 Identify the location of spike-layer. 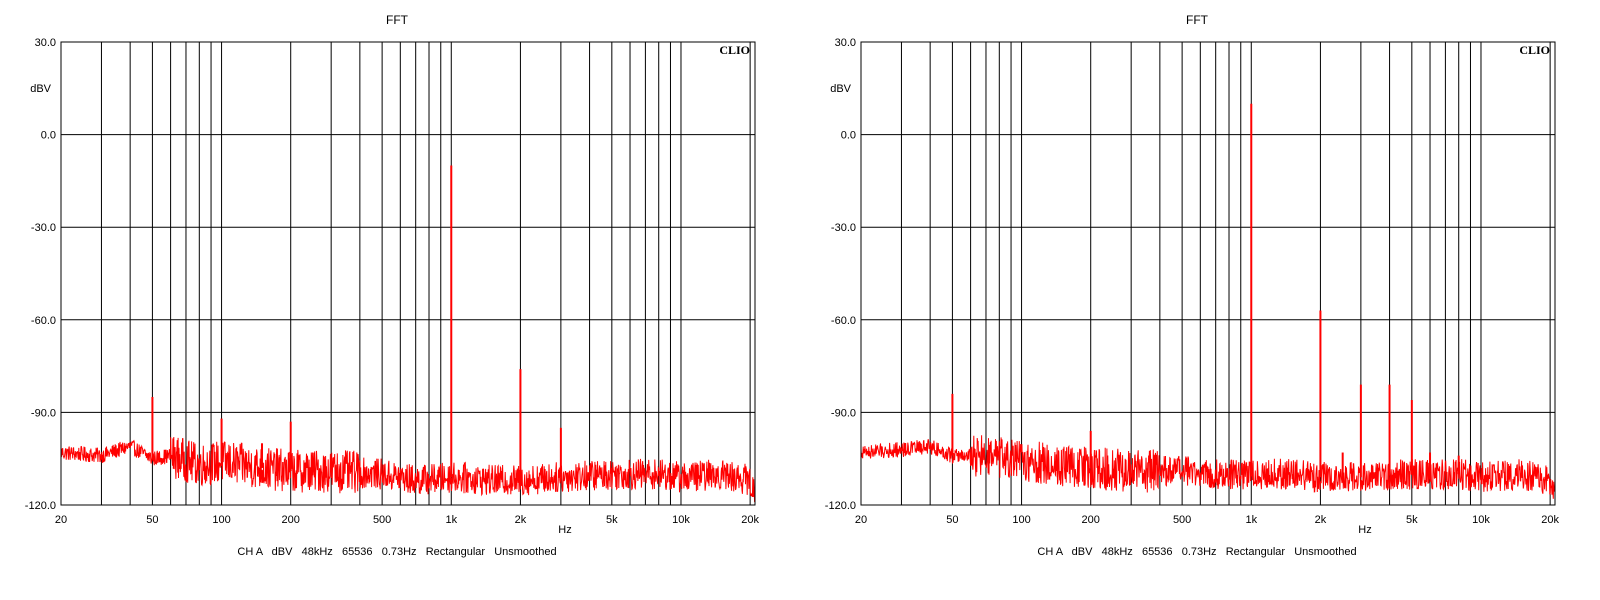
(356, 323).